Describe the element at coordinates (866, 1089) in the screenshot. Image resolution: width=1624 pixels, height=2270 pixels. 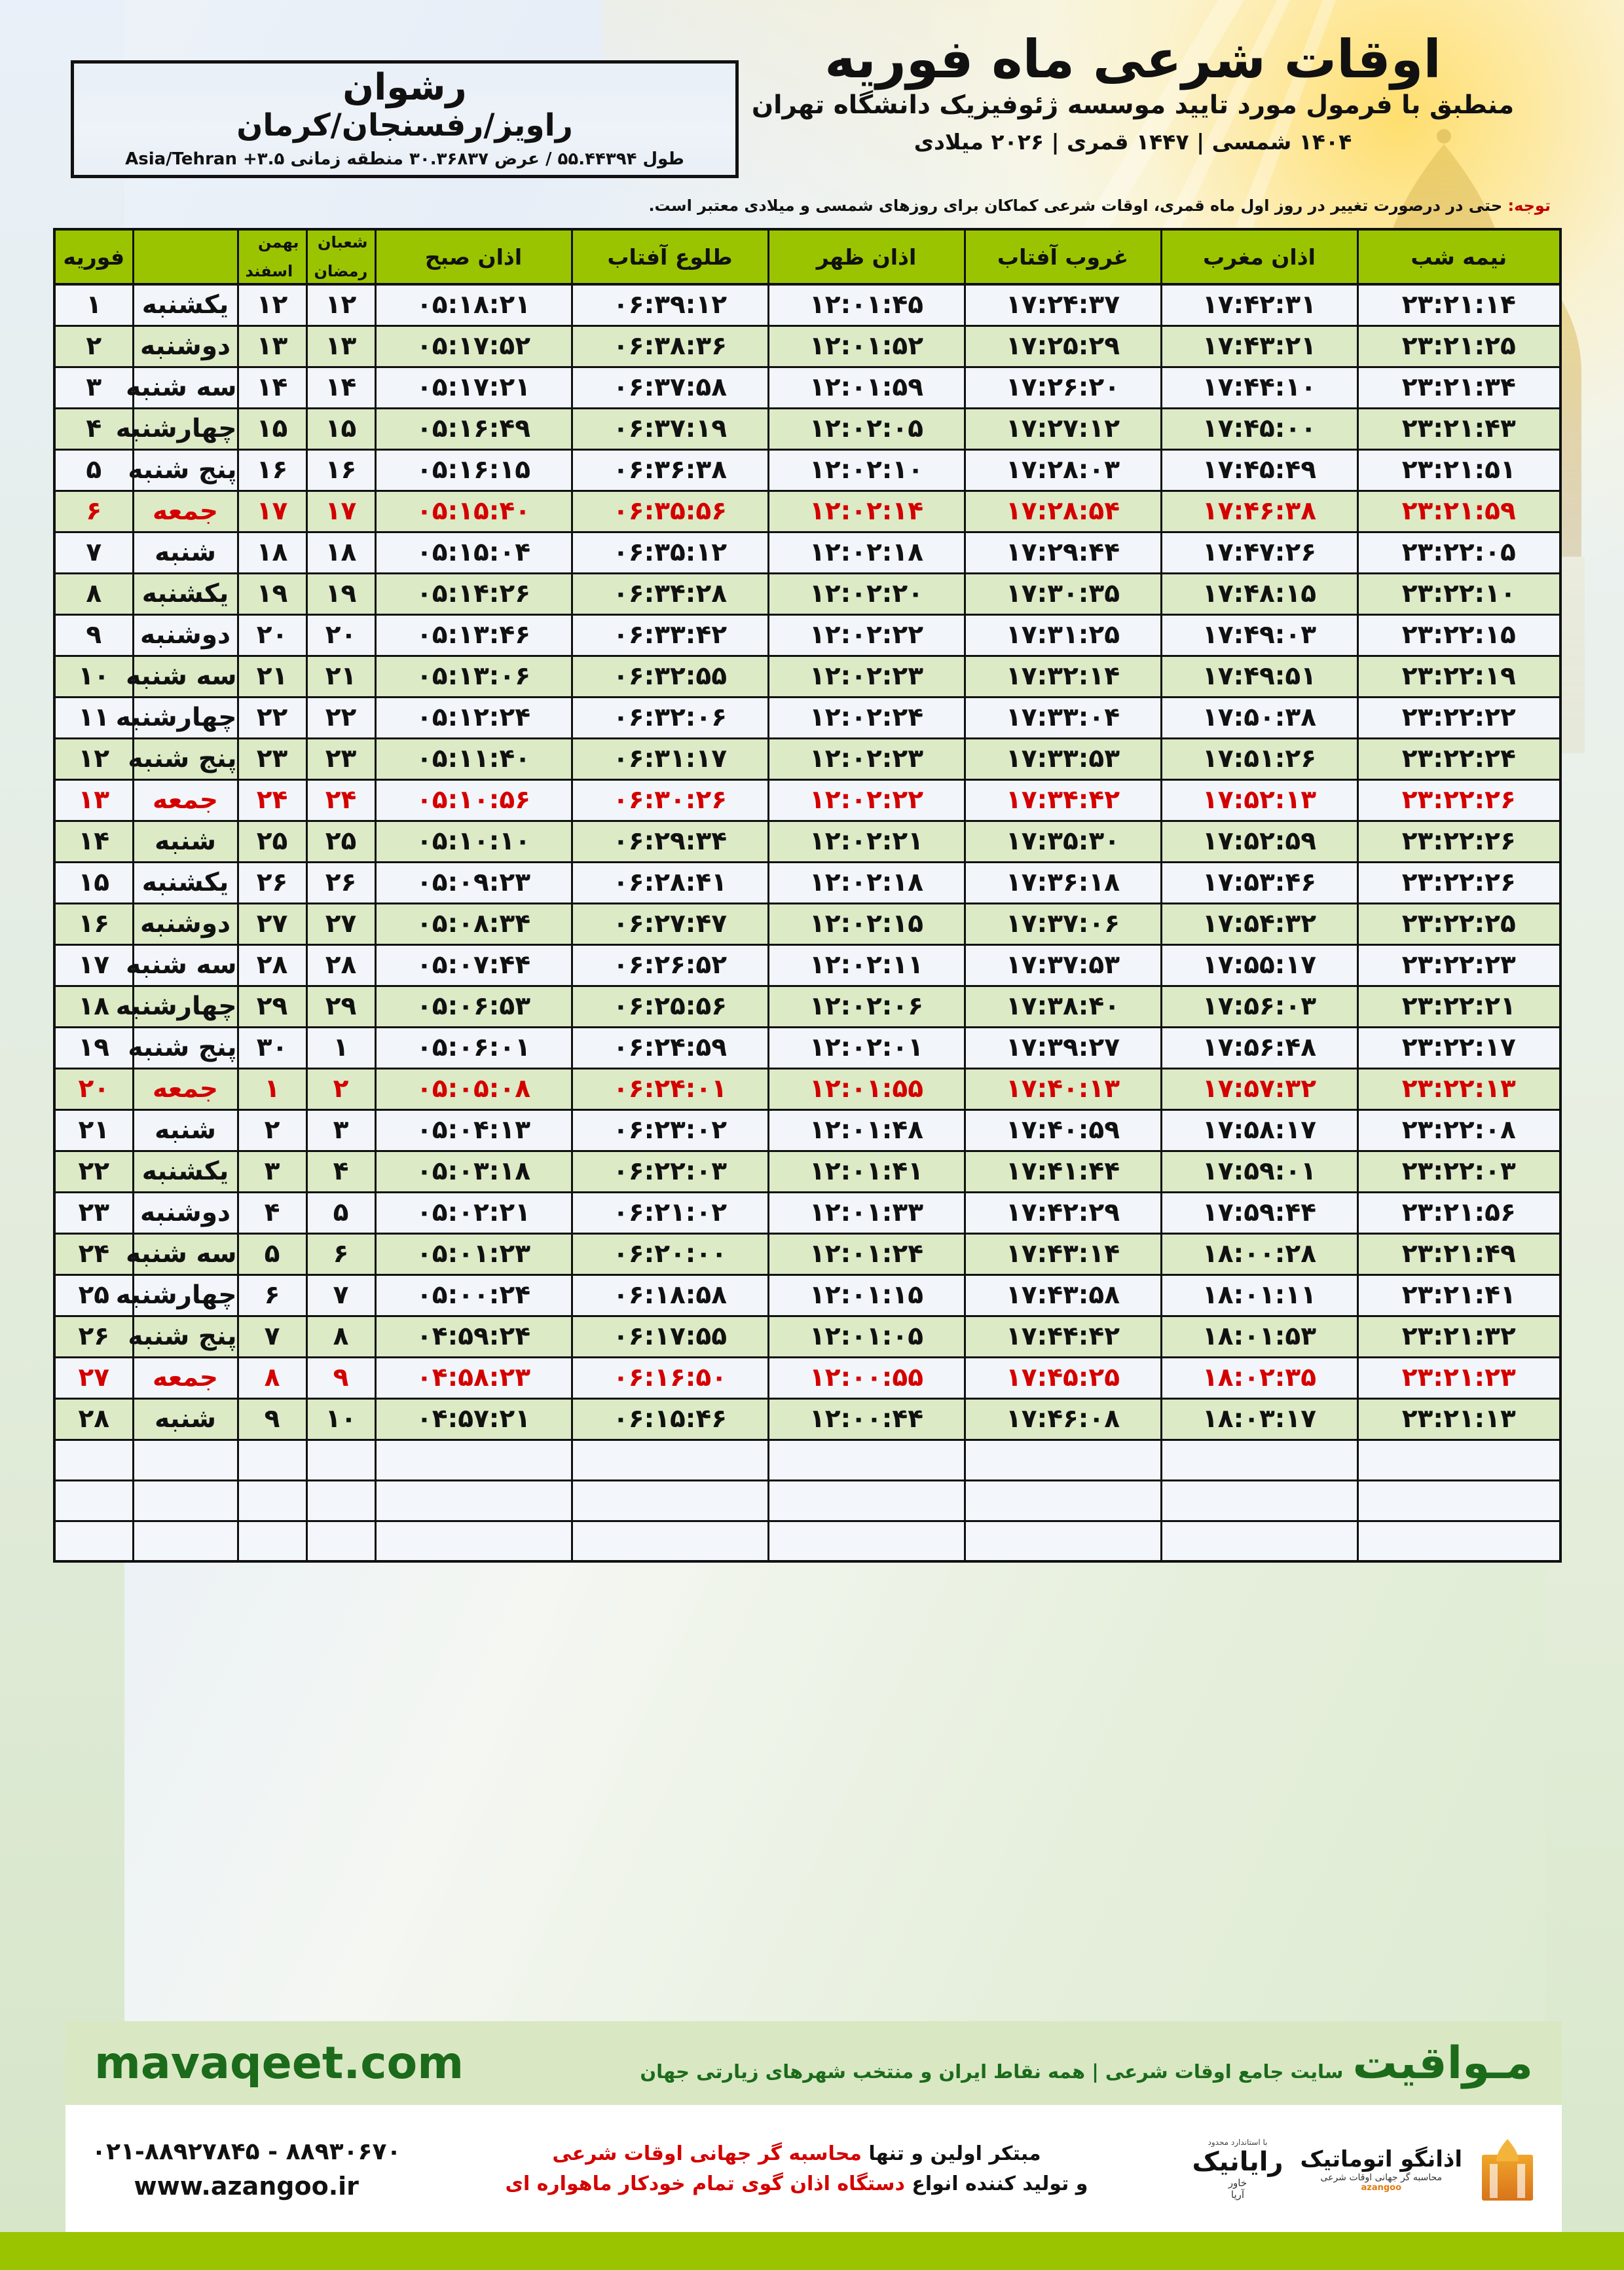
I see `cell-dhuhr: ۱۲:۰۱:۵۵` at that location.